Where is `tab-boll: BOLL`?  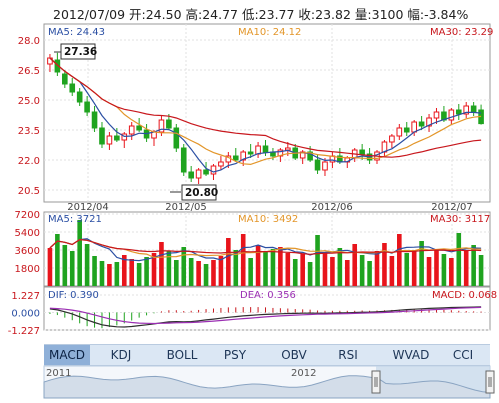
tab-boll: BOLL is located at coordinates (182, 355).